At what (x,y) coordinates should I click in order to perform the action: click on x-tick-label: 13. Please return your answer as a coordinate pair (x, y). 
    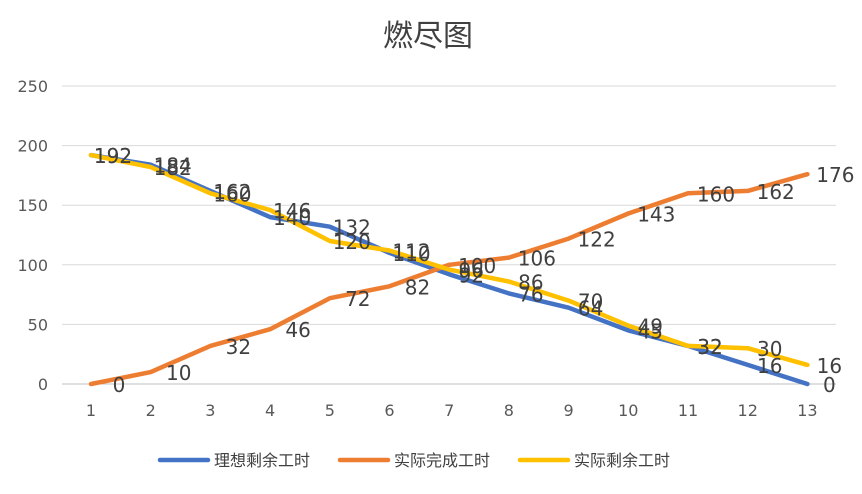
    Looking at the image, I should click on (807, 410).